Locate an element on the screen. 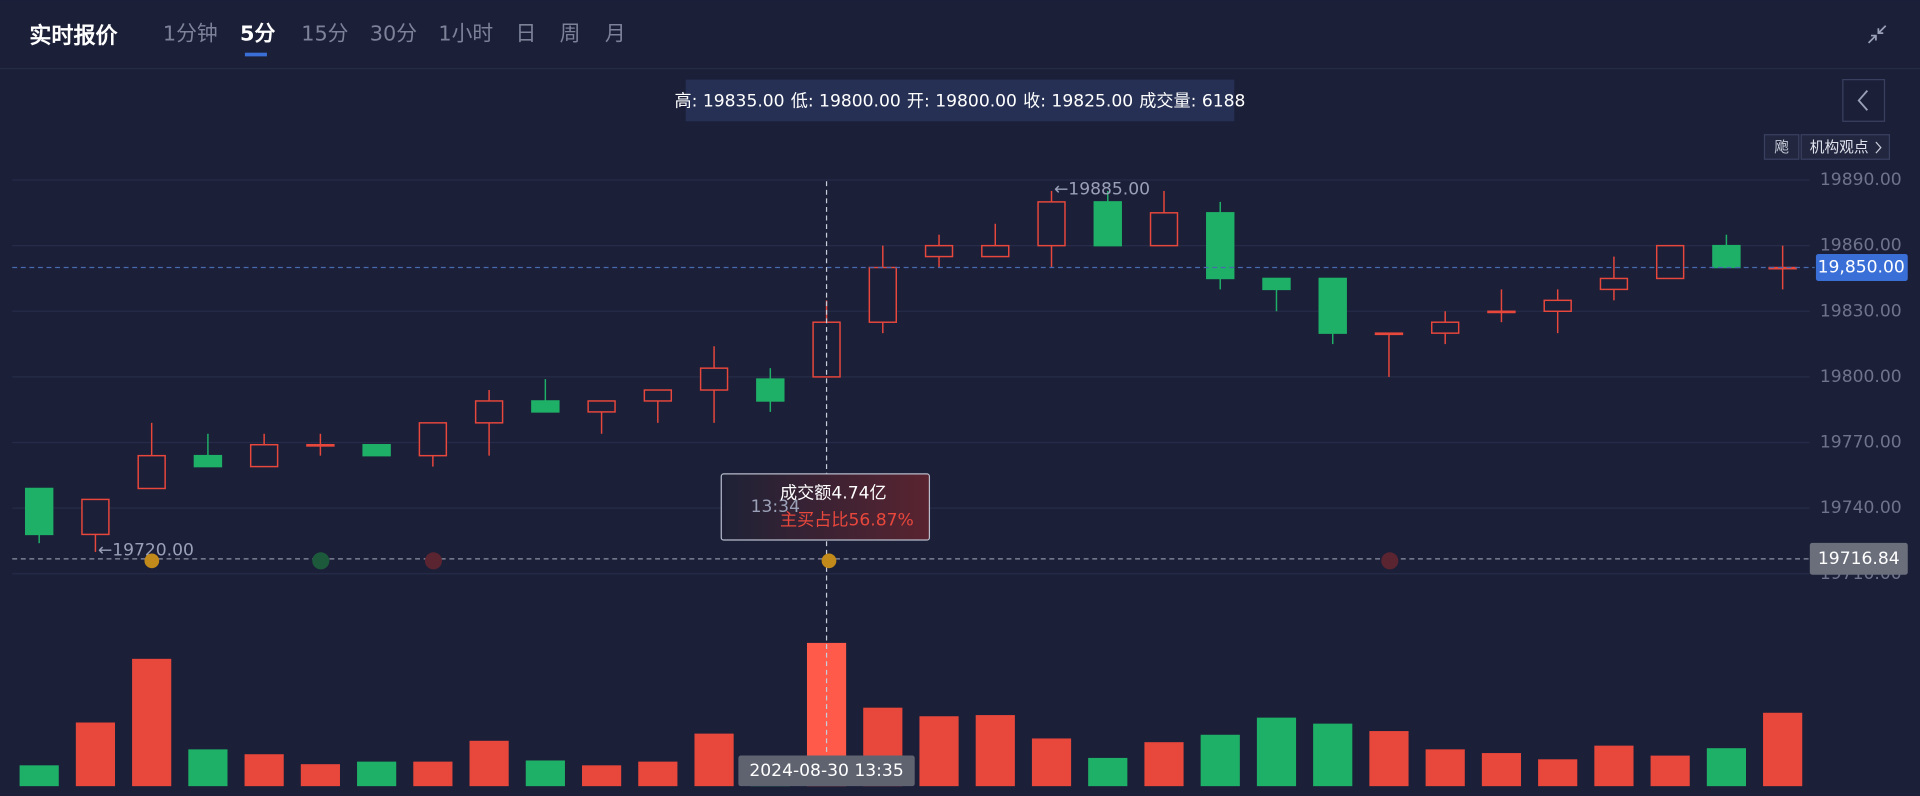 The image size is (1920, 796). back-button is located at coordinates (1864, 100).